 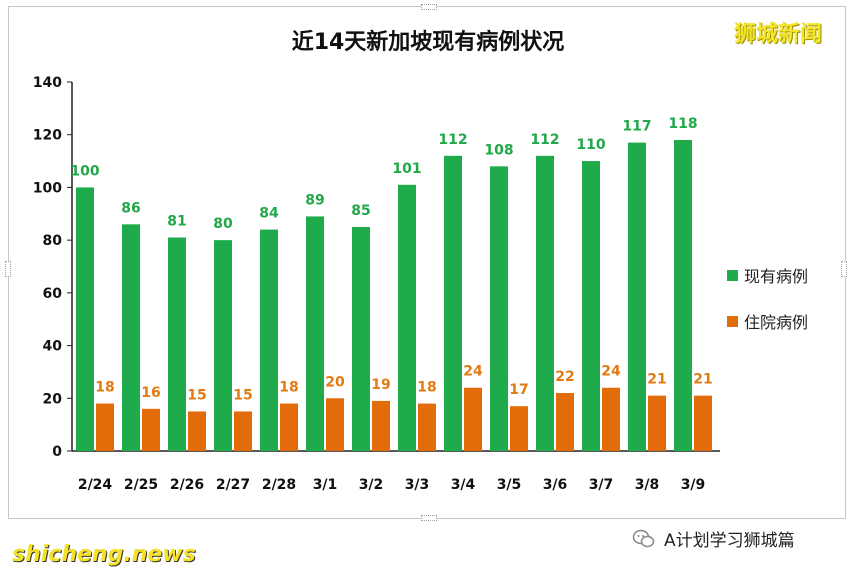 What do you see at coordinates (150, 393) in the screenshot?
I see `data-label-hospitalized: 16` at bounding box center [150, 393].